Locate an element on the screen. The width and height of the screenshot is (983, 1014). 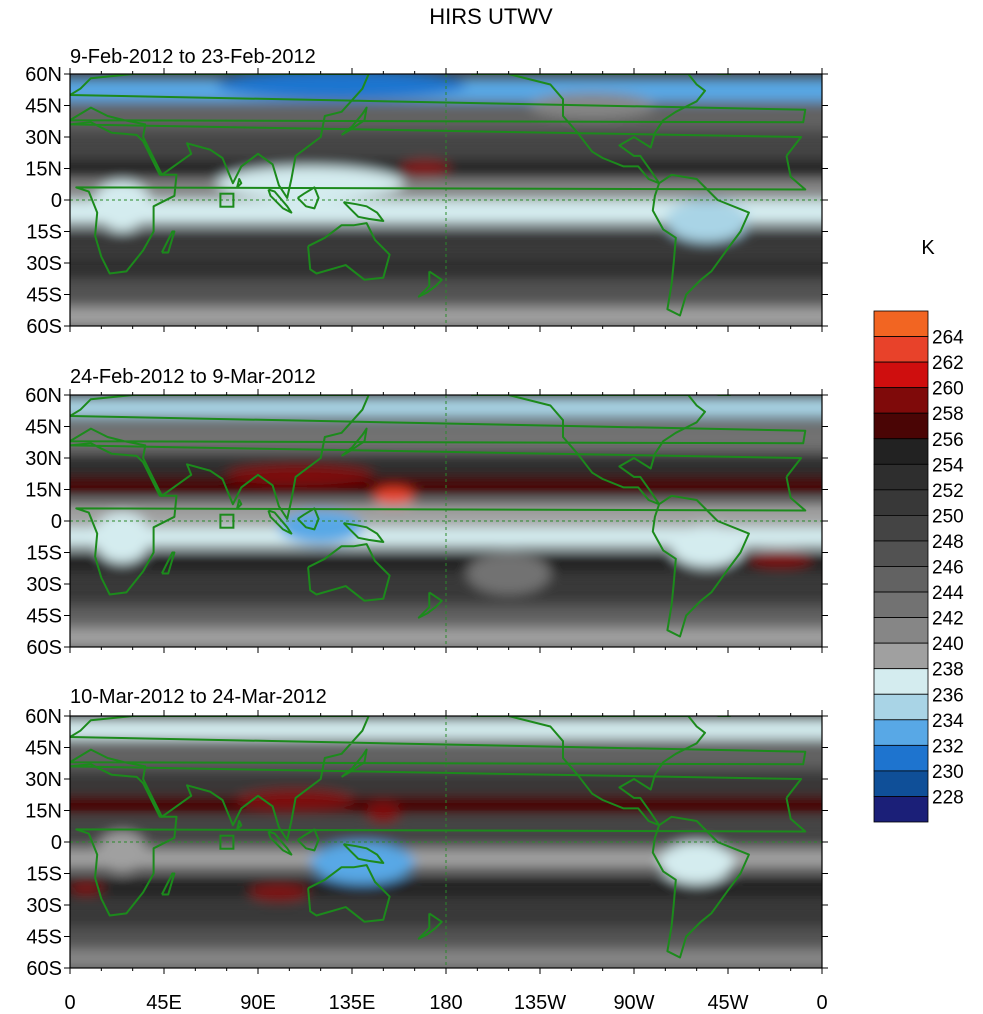
y-tick-label: 60S is located at coordinates (44, 969).